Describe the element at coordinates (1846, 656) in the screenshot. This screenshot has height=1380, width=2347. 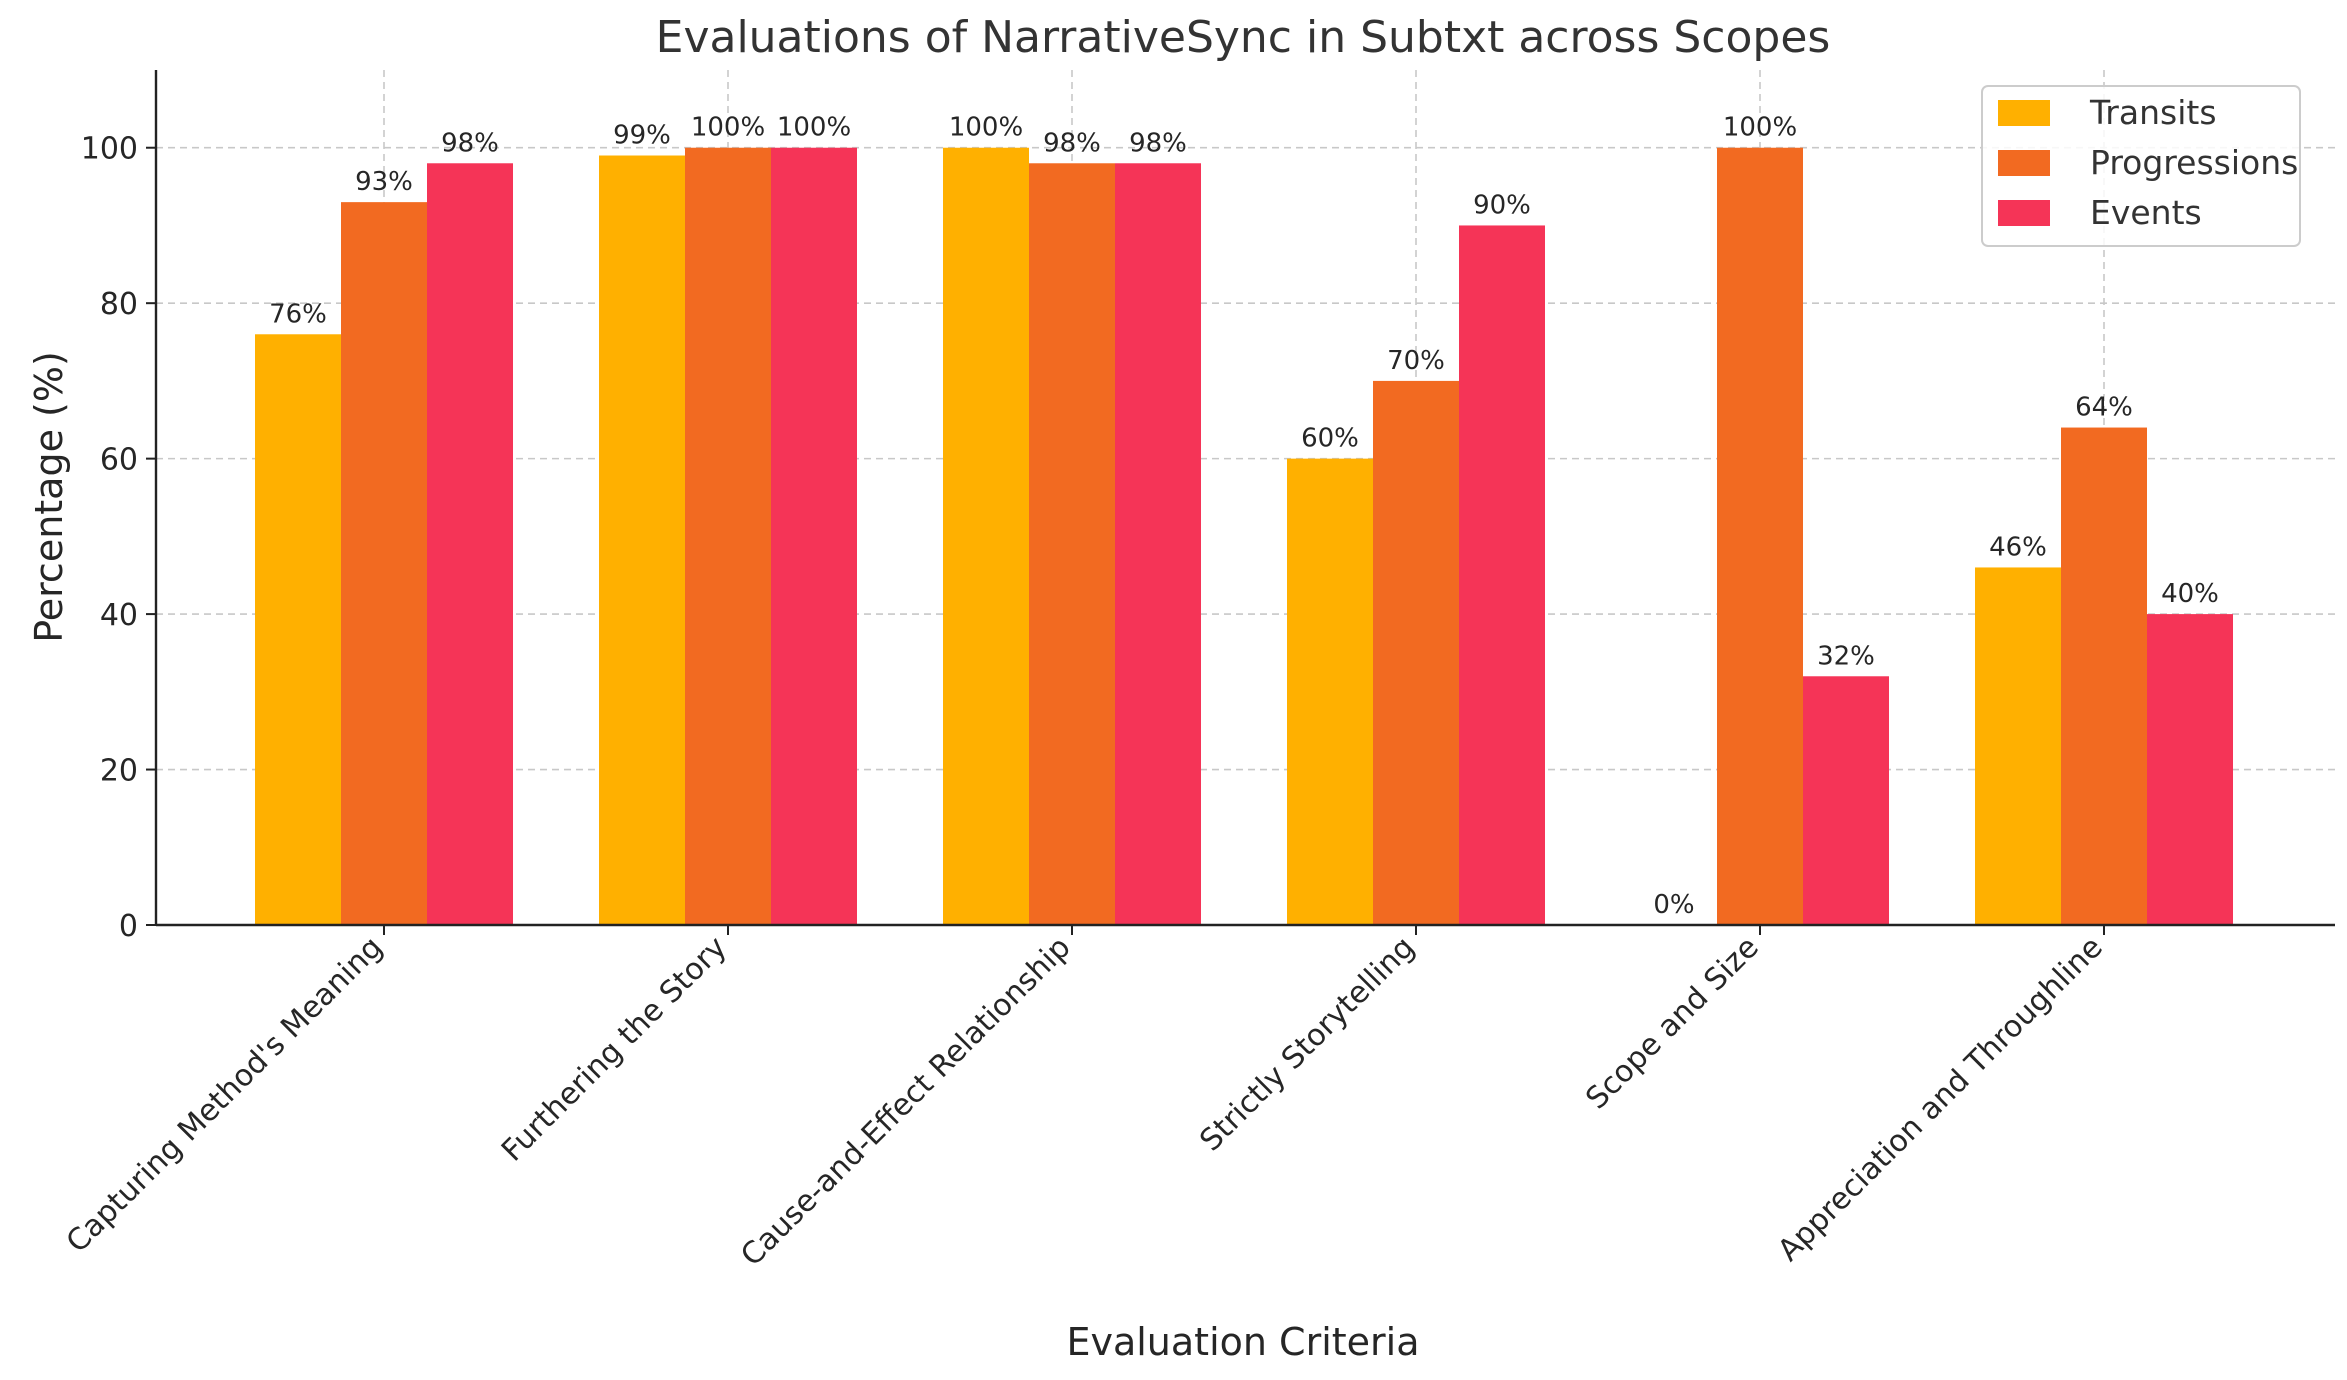
I see `data-label: 32%` at that location.